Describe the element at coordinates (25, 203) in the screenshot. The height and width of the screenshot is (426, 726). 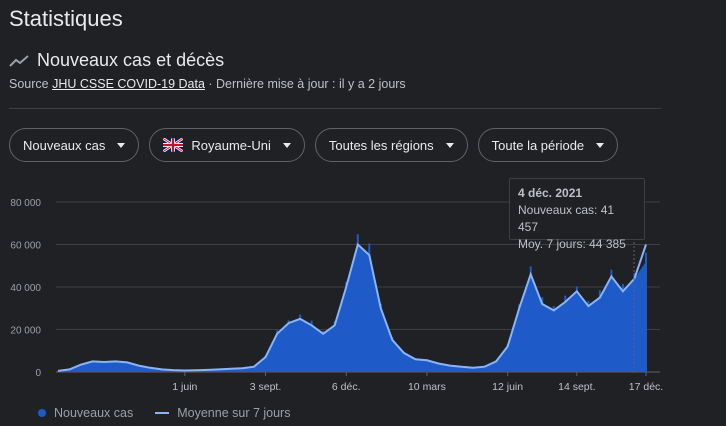
I see `y-tick-label: 80 000` at that location.